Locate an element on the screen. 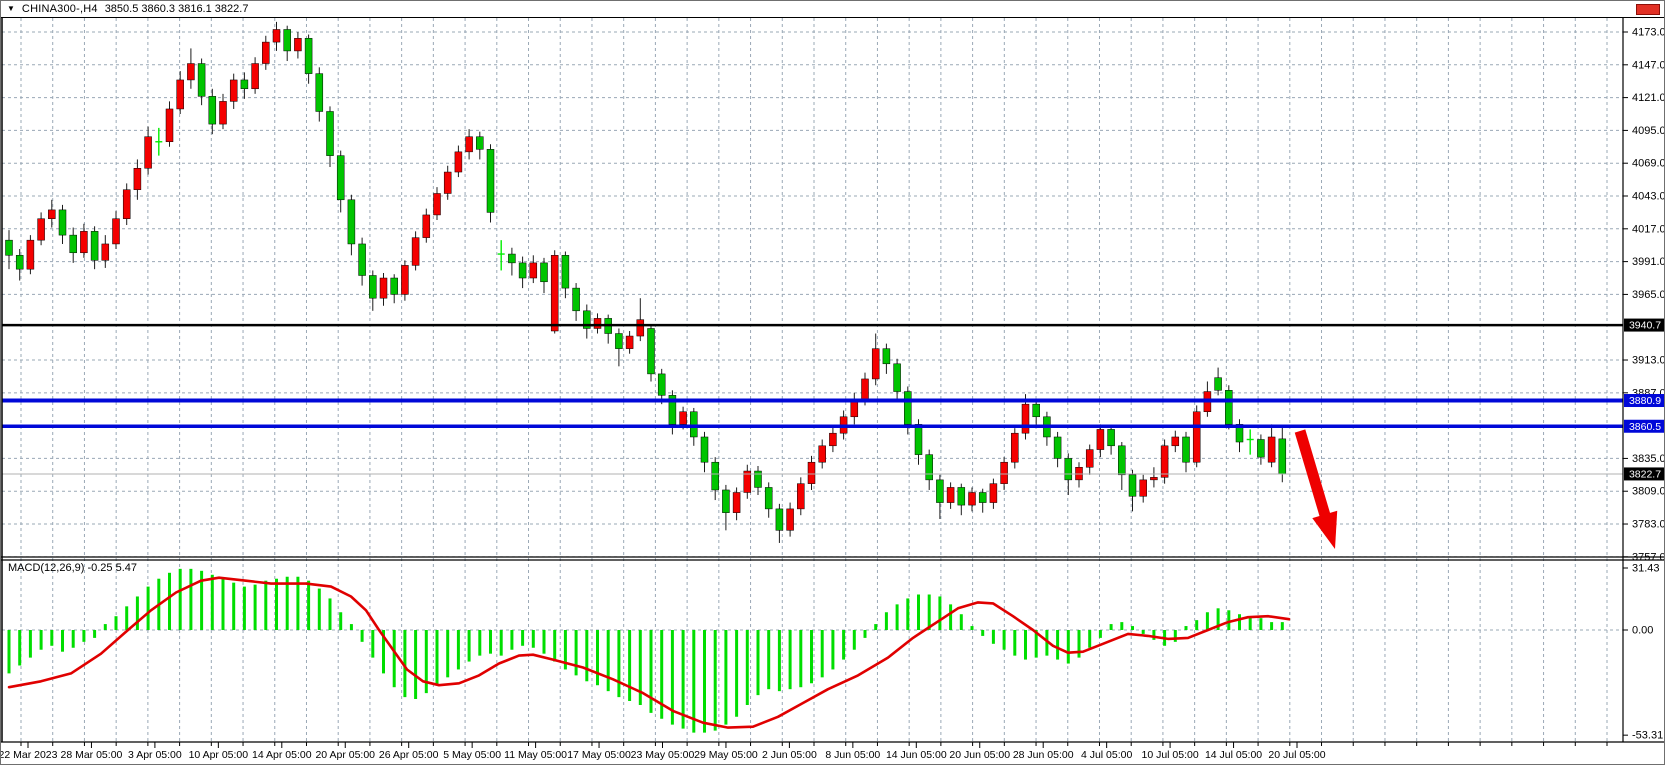 The width and height of the screenshot is (1665, 765). svg-text: 2 Jun 05:00 is located at coordinates (789, 755).